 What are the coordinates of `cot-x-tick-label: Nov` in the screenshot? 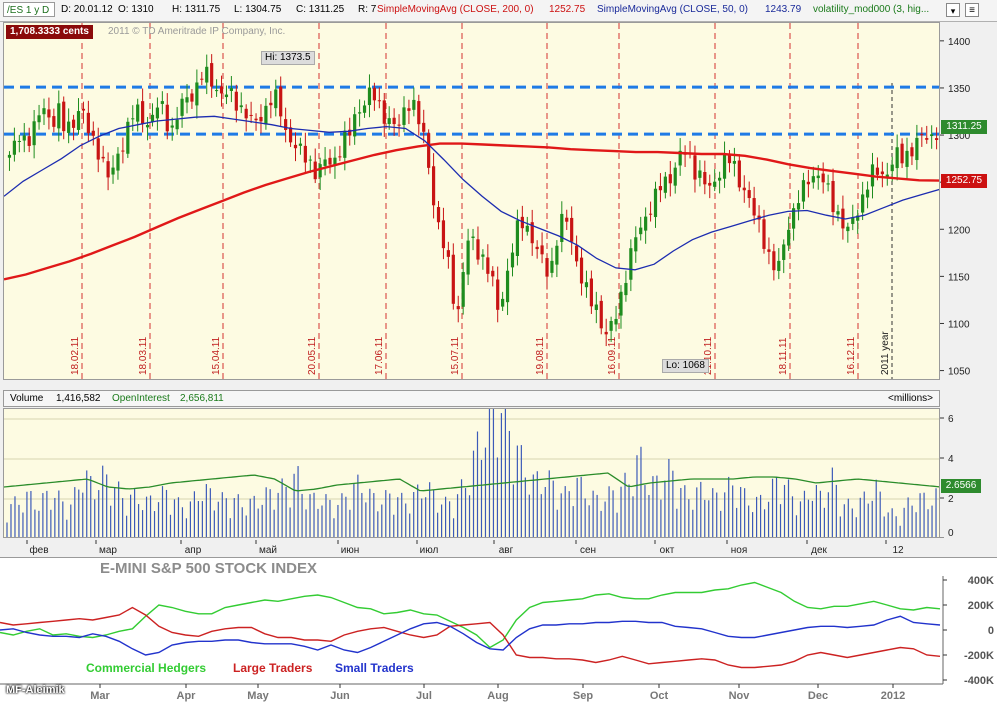 It's located at (740, 696).